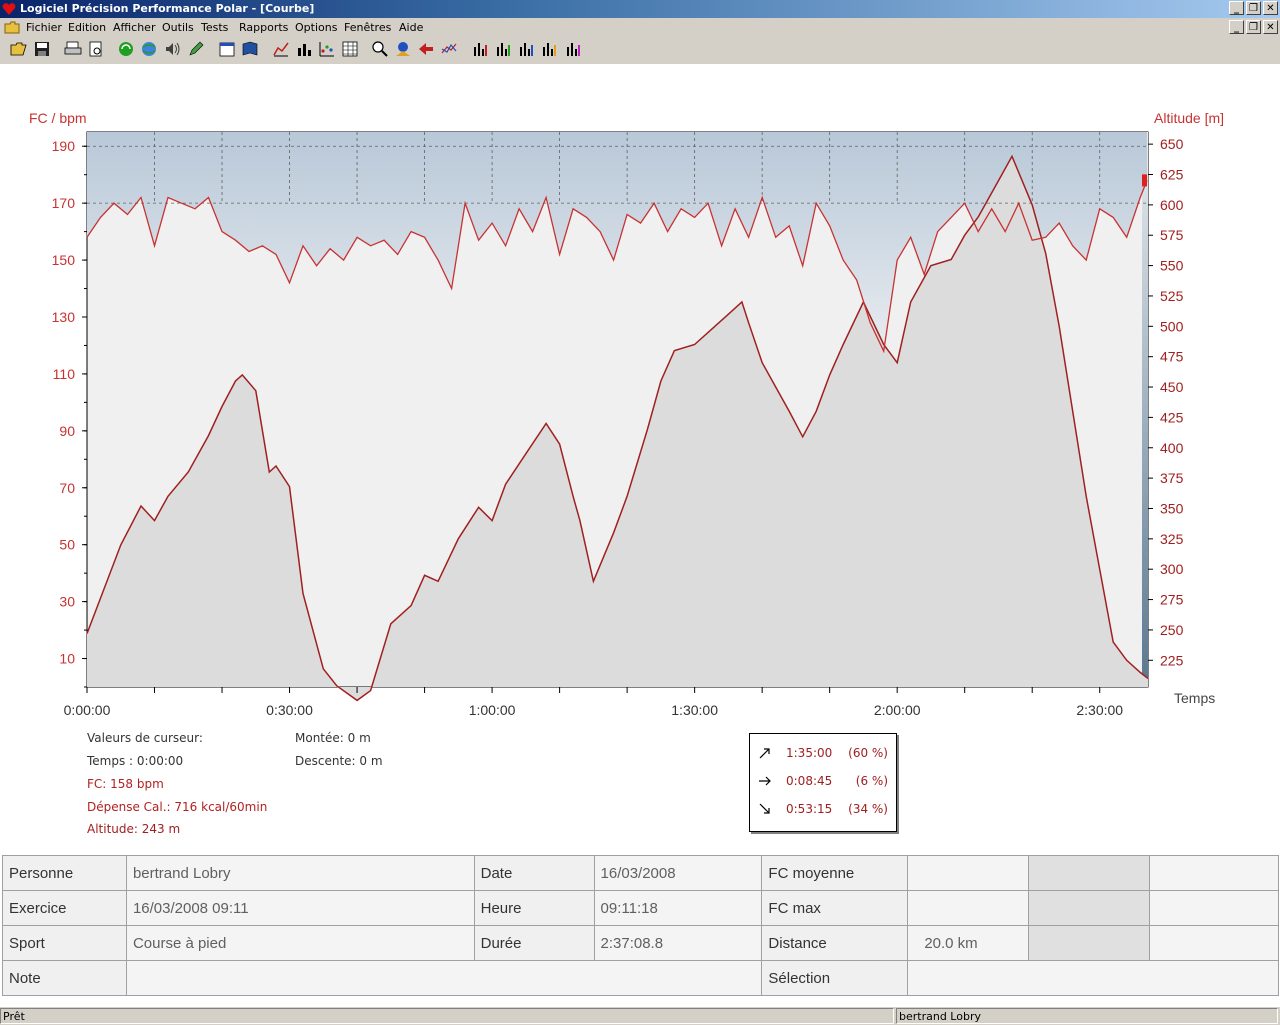 The height and width of the screenshot is (1025, 1280). What do you see at coordinates (64, 146) in the screenshot?
I see `left-tick-label: 190` at bounding box center [64, 146].